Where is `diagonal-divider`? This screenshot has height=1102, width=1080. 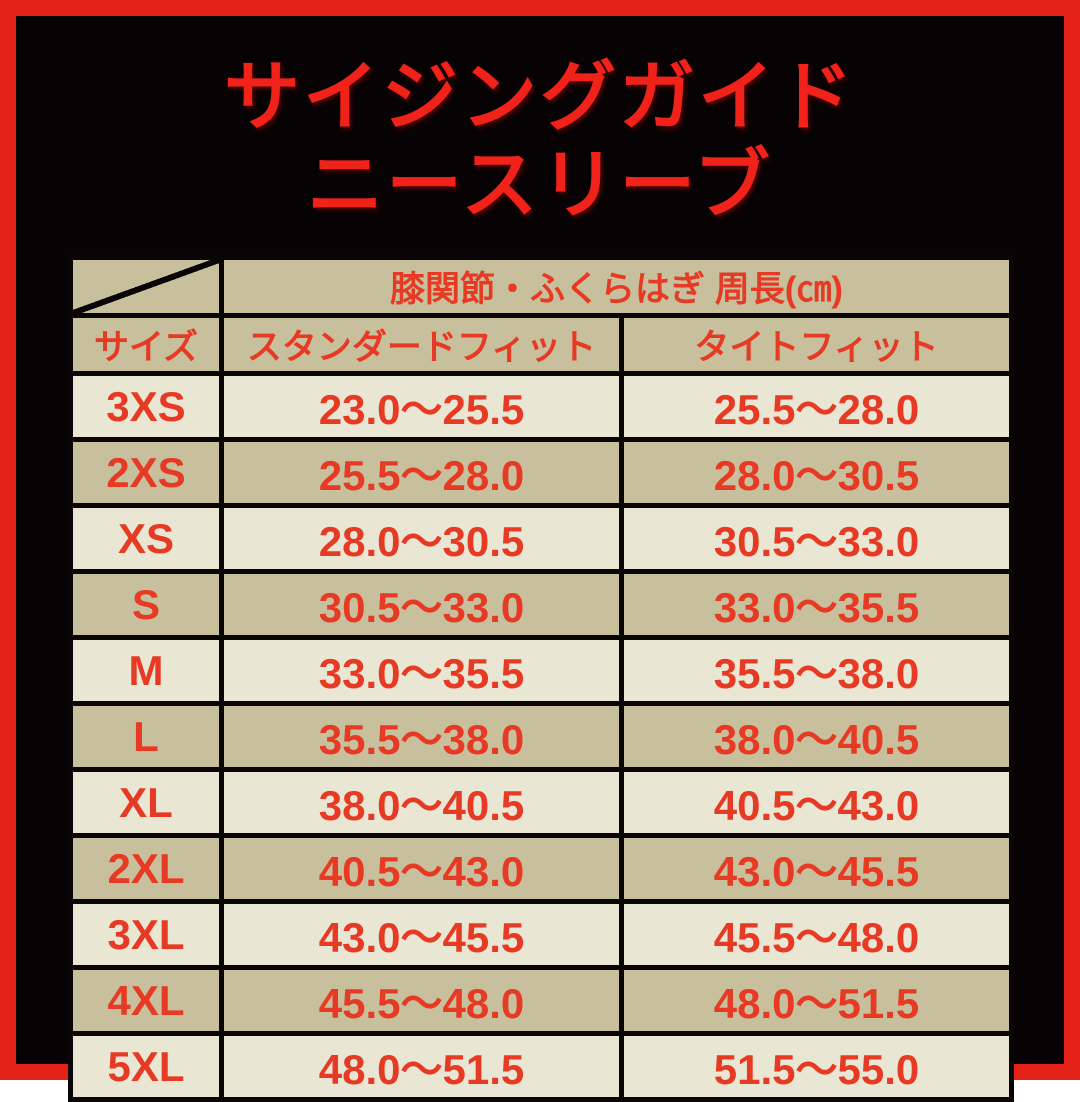 diagonal-divider is located at coordinates (146, 286).